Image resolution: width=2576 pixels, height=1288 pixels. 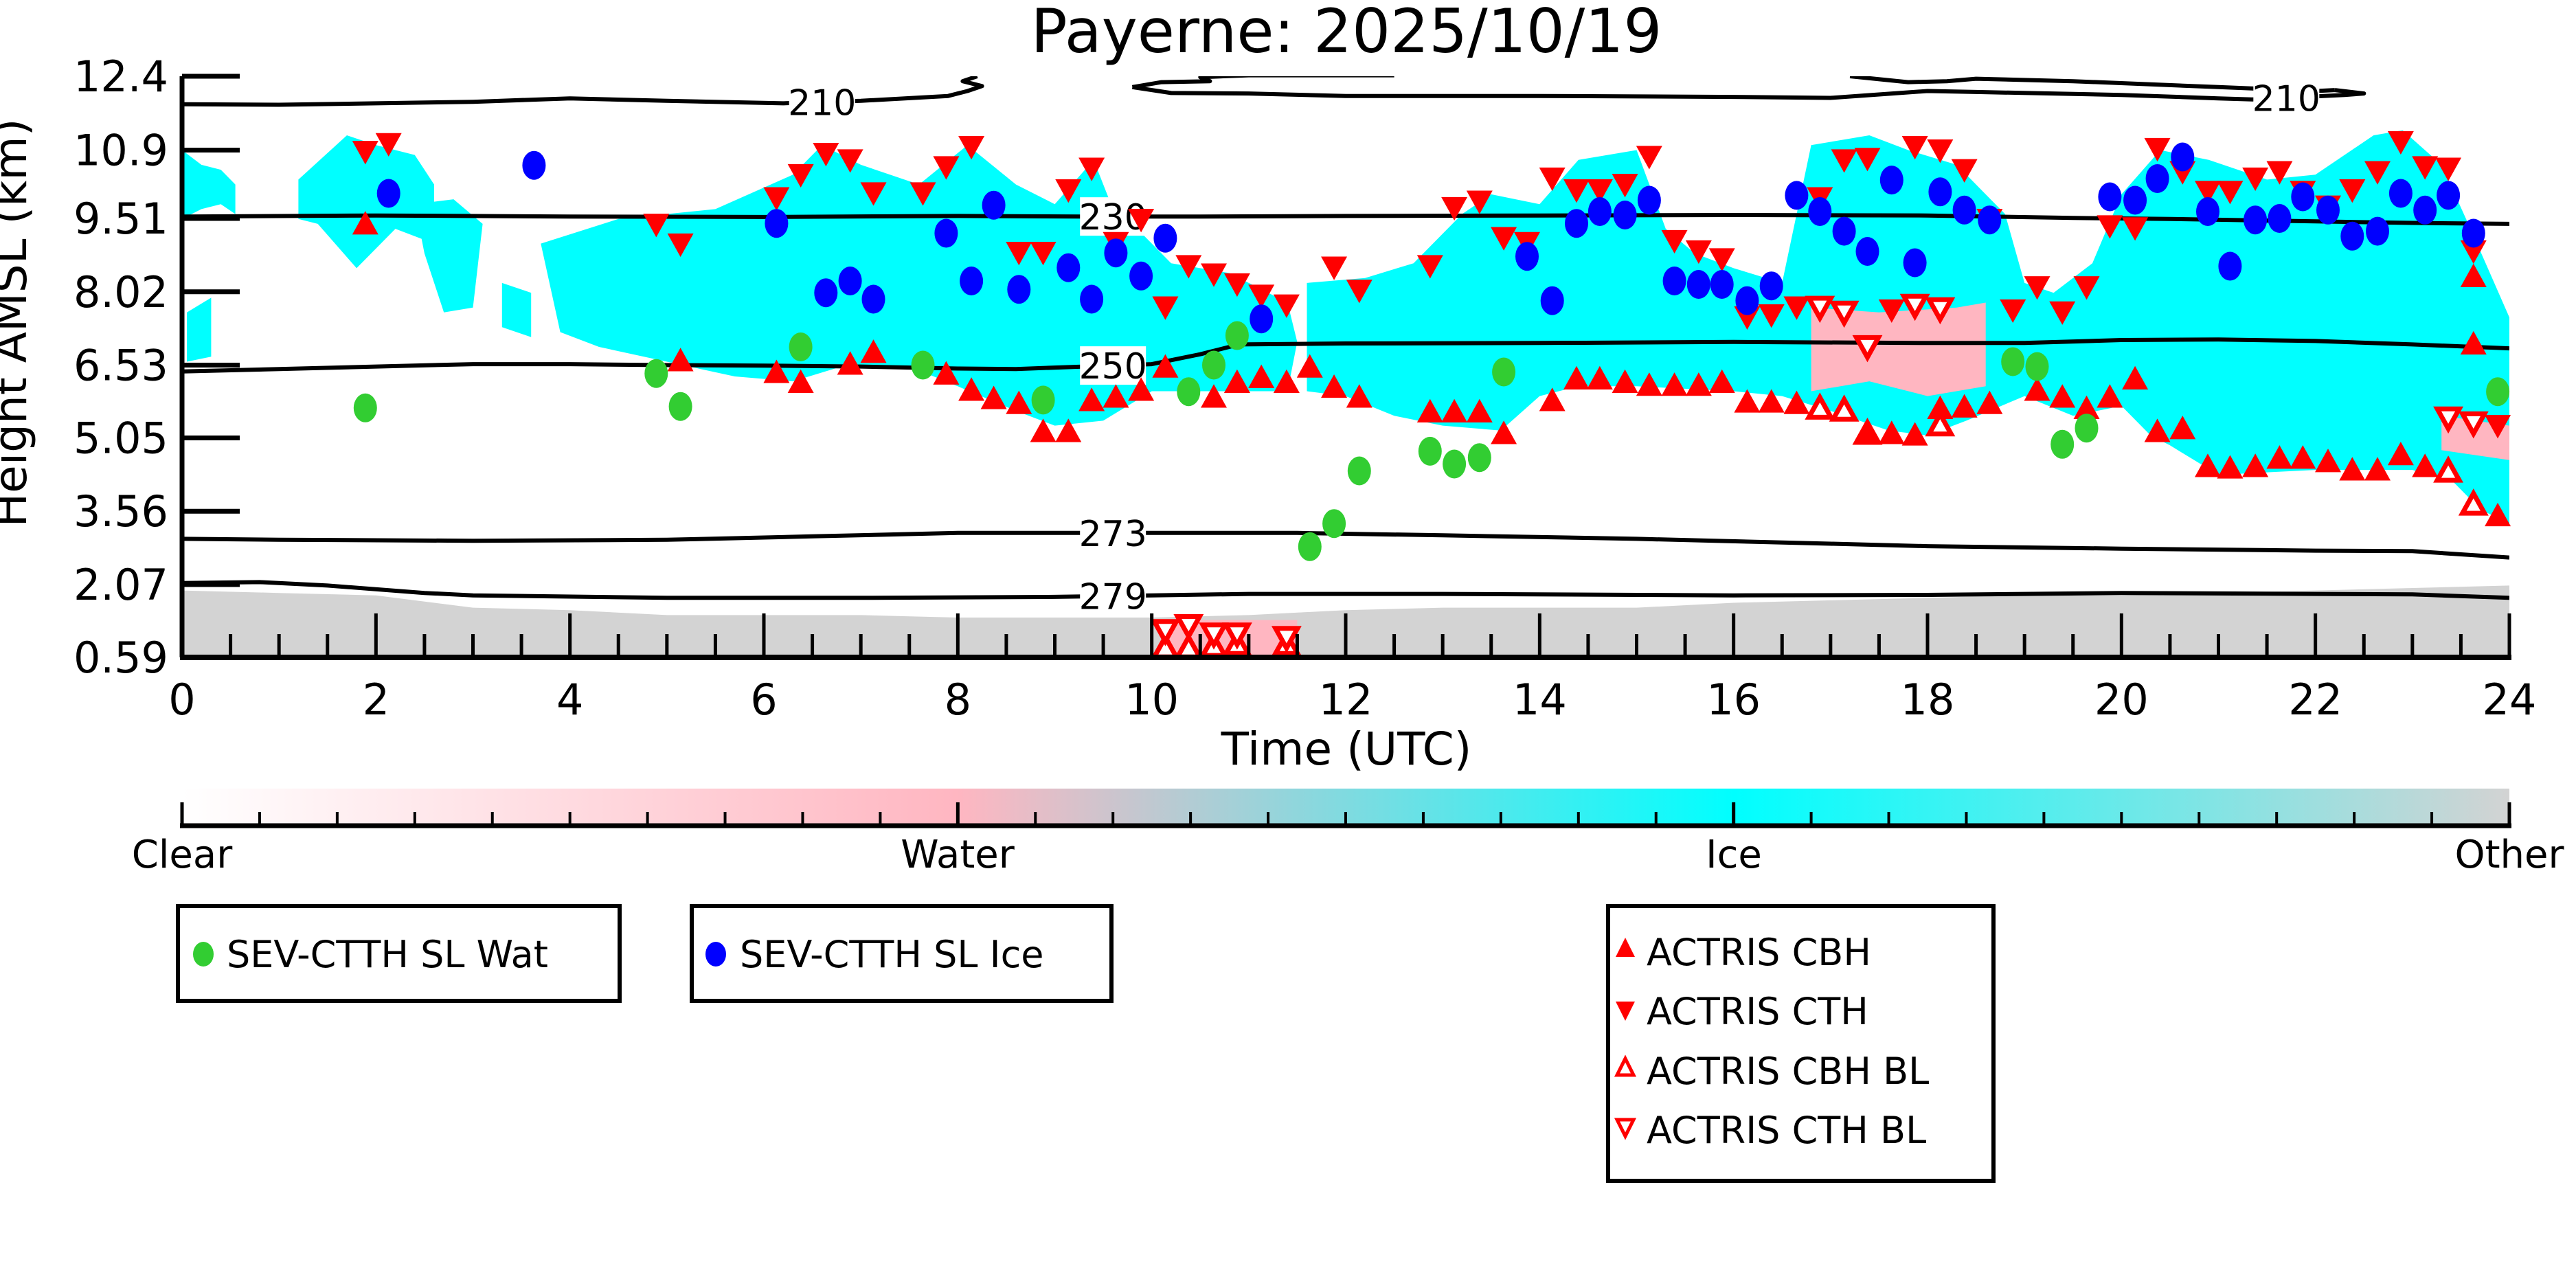 What do you see at coordinates (121, 219) in the screenshot?
I see `y-tick-label: 9.51` at bounding box center [121, 219].